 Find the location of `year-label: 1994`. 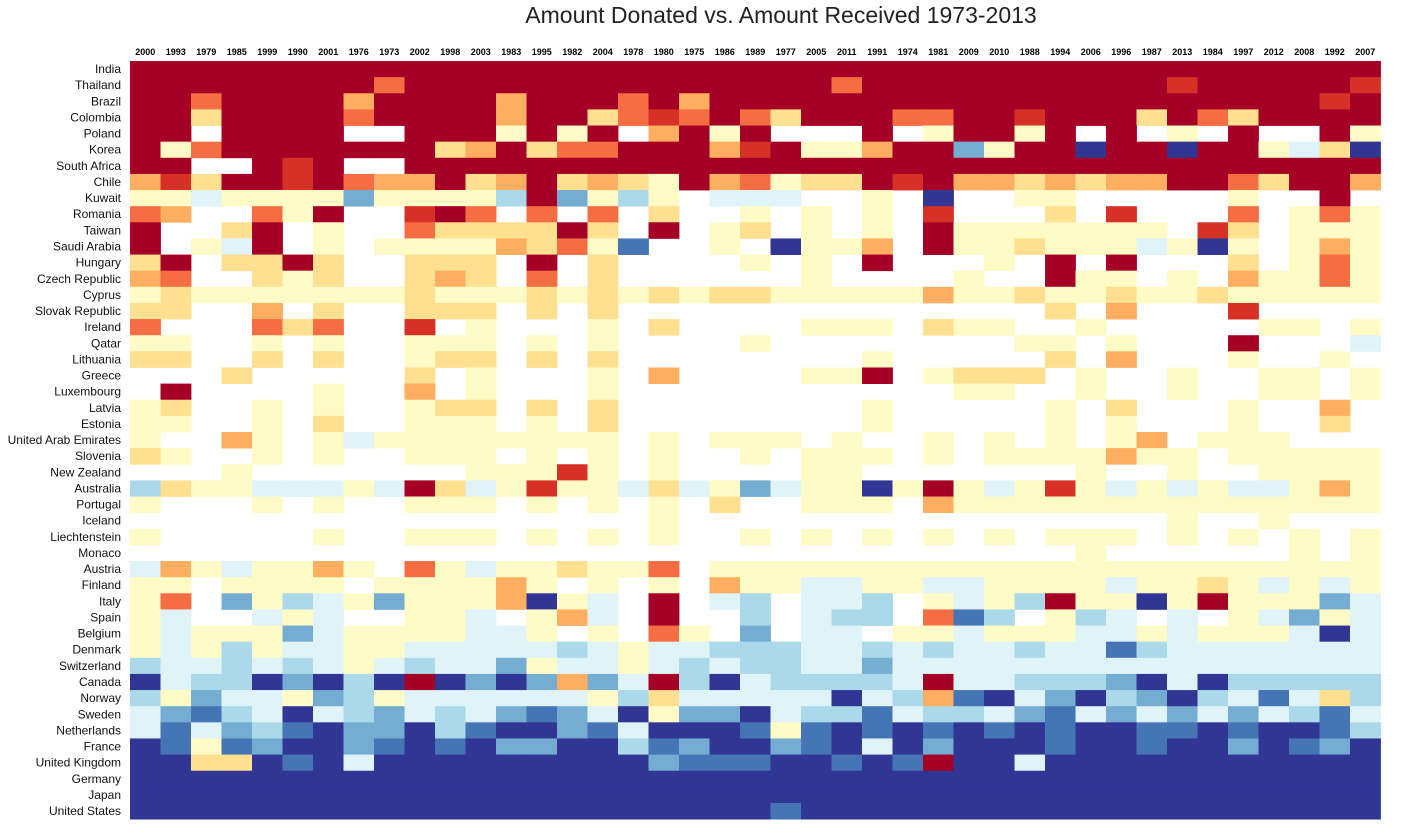

year-label: 1994 is located at coordinates (1060, 52).